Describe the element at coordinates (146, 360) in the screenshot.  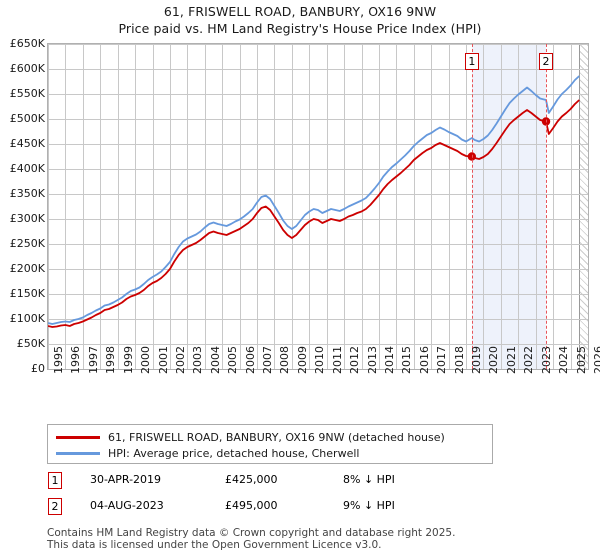
I see `x-tick-label: 2000` at that location.